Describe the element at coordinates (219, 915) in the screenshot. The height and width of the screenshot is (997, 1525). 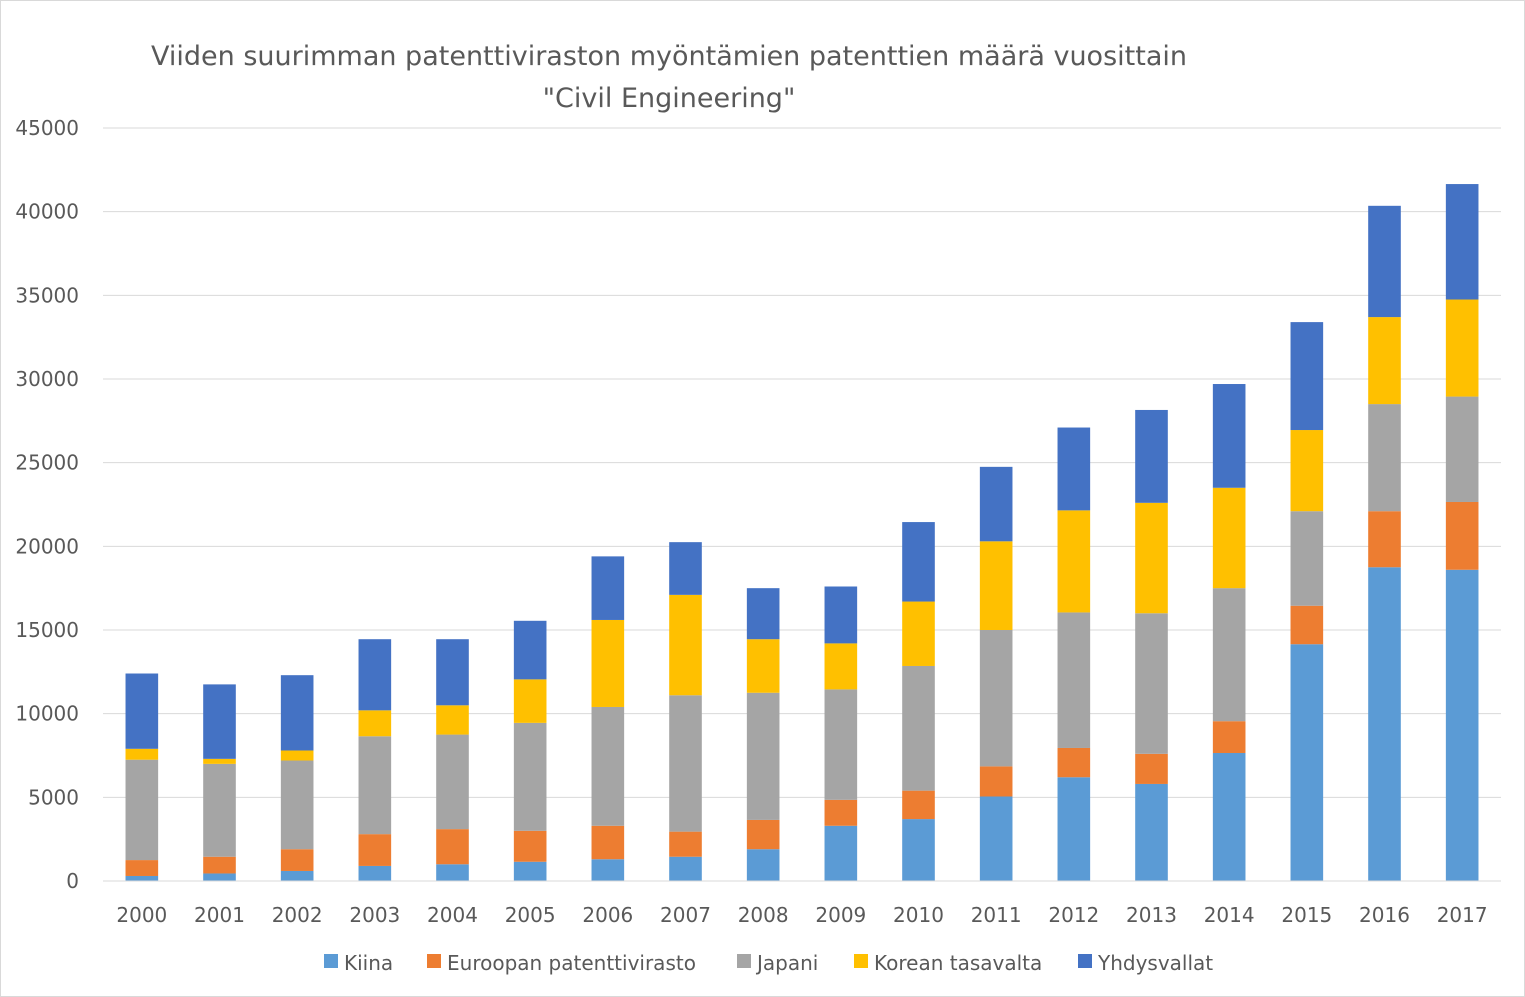
I see `x-tick-label: 2001` at that location.